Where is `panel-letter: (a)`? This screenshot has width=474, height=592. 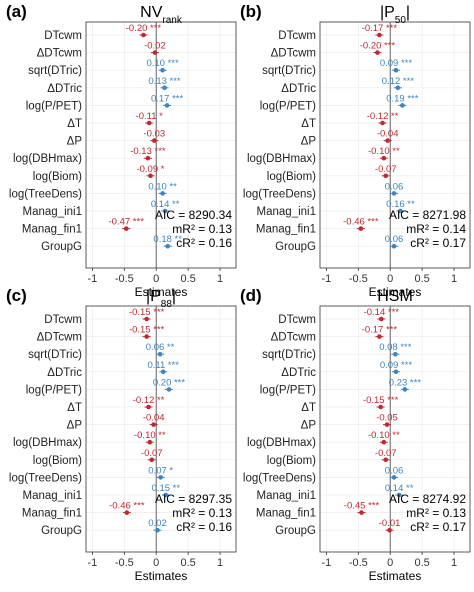
panel-letter: (a) is located at coordinates (16, 11).